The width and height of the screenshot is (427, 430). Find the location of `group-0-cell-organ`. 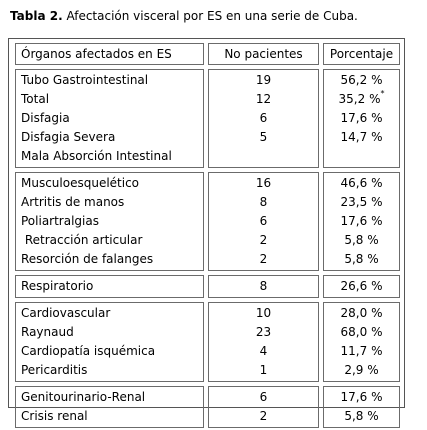

group-0-cell-organ is located at coordinates (109, 118).